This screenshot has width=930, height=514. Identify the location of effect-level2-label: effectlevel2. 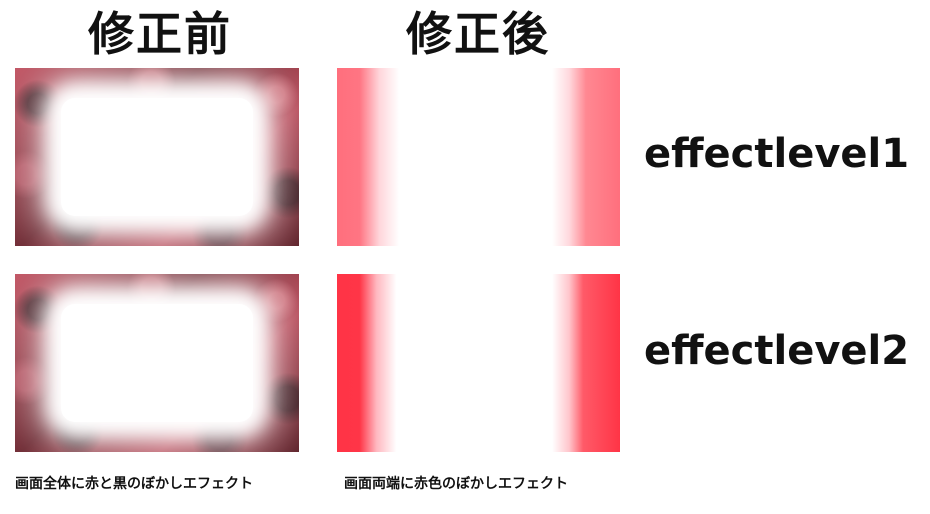
(777, 351).